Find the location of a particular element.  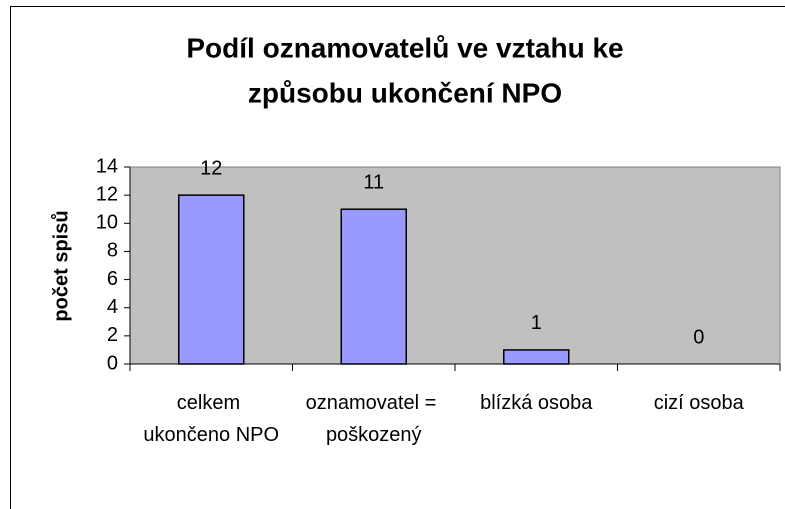

y-tick-label: 8 is located at coordinates (112, 251).